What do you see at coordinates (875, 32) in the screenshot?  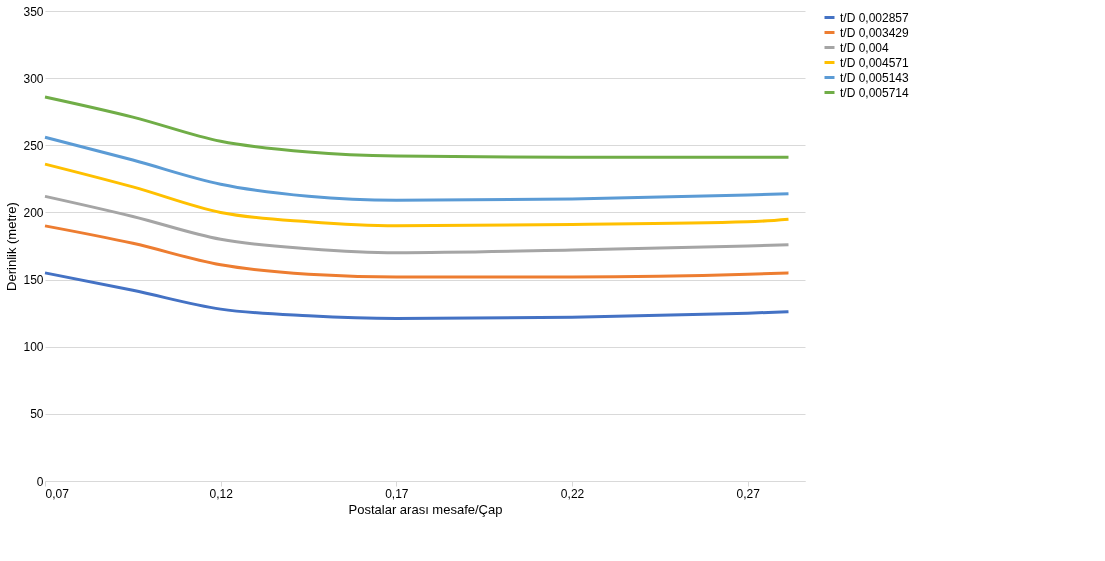 I see `legend-label: t/D 0,003429` at bounding box center [875, 32].